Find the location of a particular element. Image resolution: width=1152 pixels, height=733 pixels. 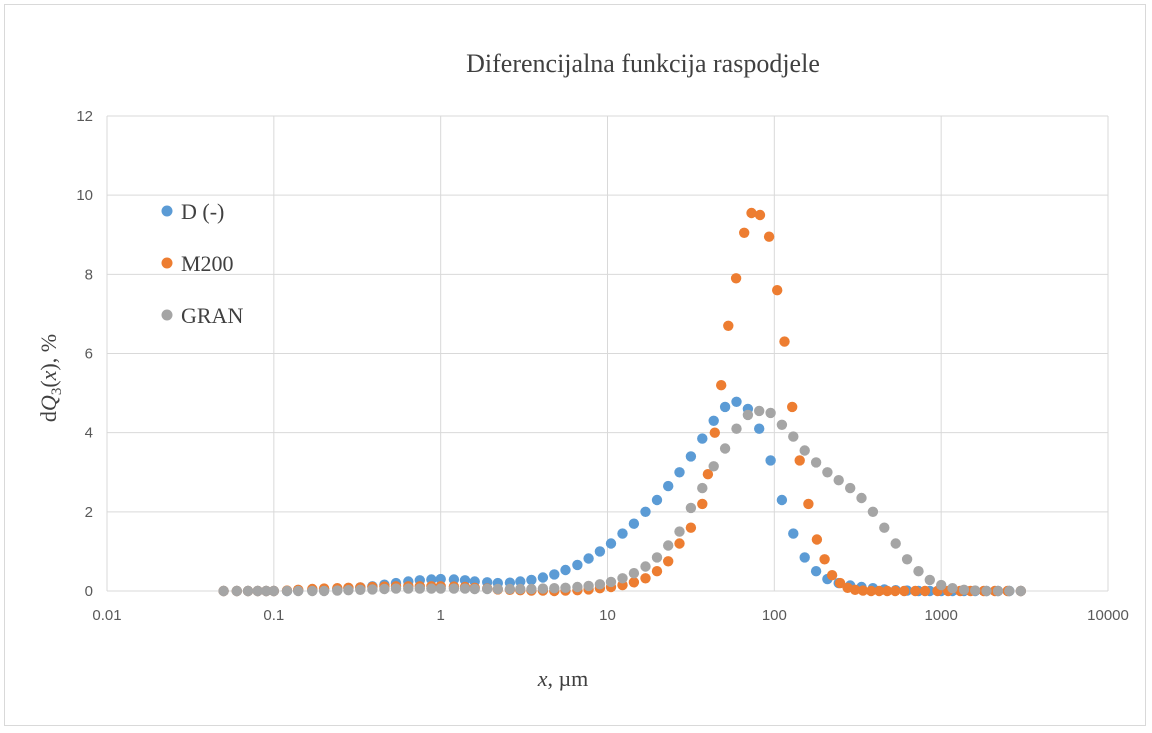

chart-title: Diferencijalna funkcija raspodjele is located at coordinates (643, 63).